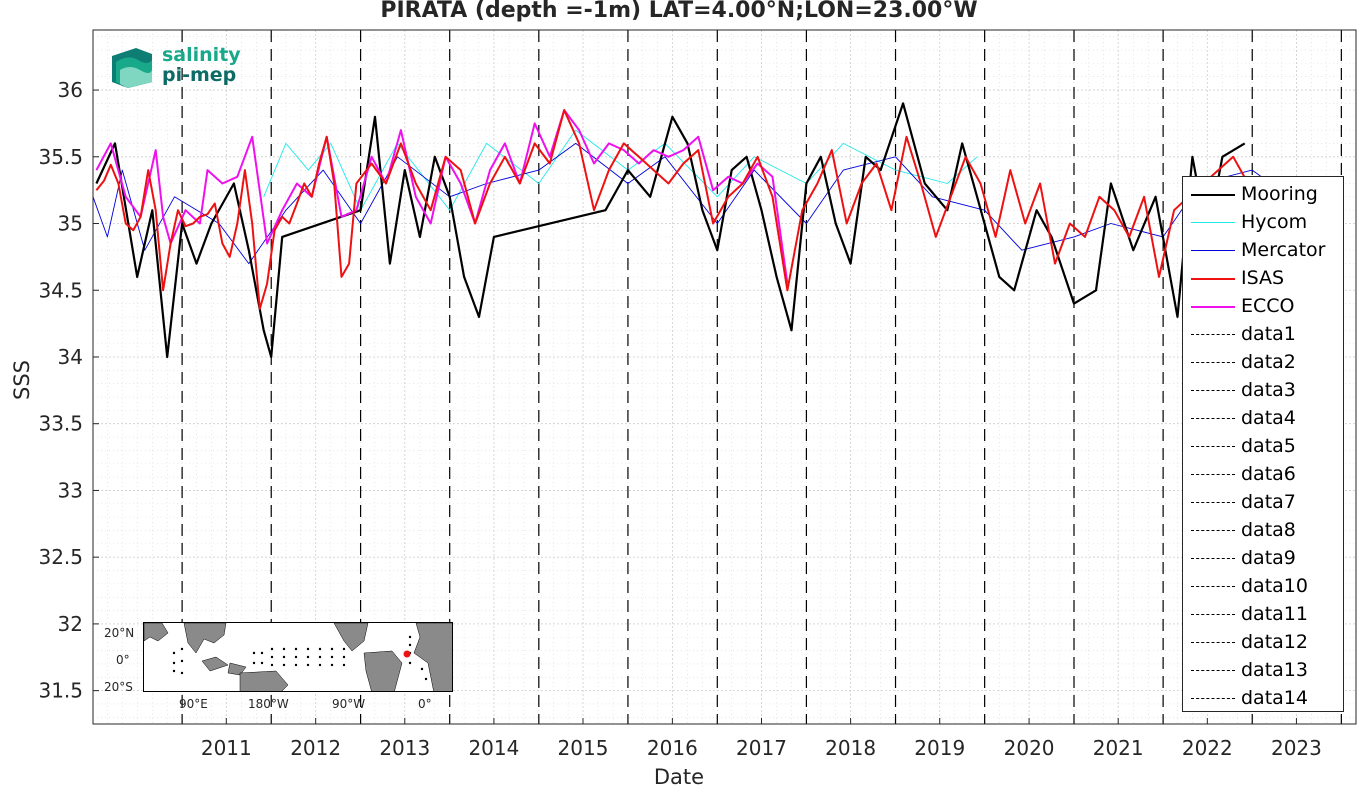 This screenshot has height=790, width=1358. Describe the element at coordinates (1279, 194) in the screenshot. I see `legend-label: Mooring` at that location.